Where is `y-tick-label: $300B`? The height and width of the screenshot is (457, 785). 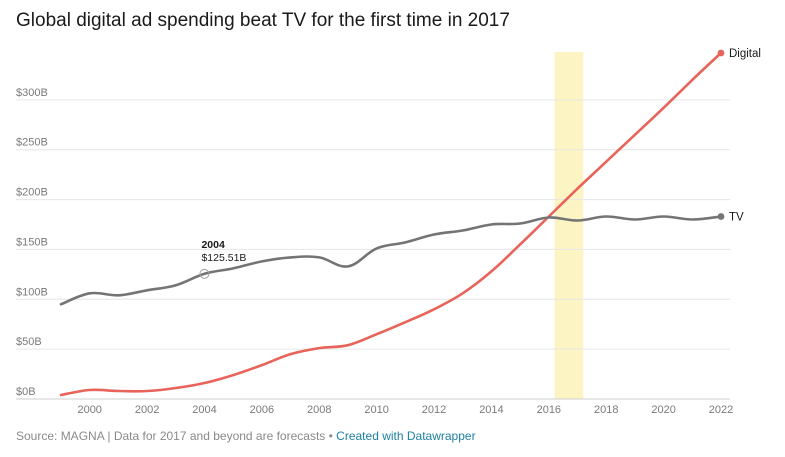 y-tick-label: $300B is located at coordinates (32, 93).